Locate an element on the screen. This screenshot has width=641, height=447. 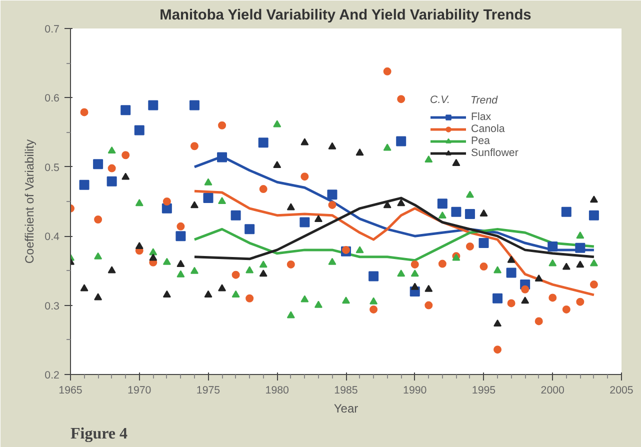
x-tick-label: 1965 is located at coordinates (70, 390).